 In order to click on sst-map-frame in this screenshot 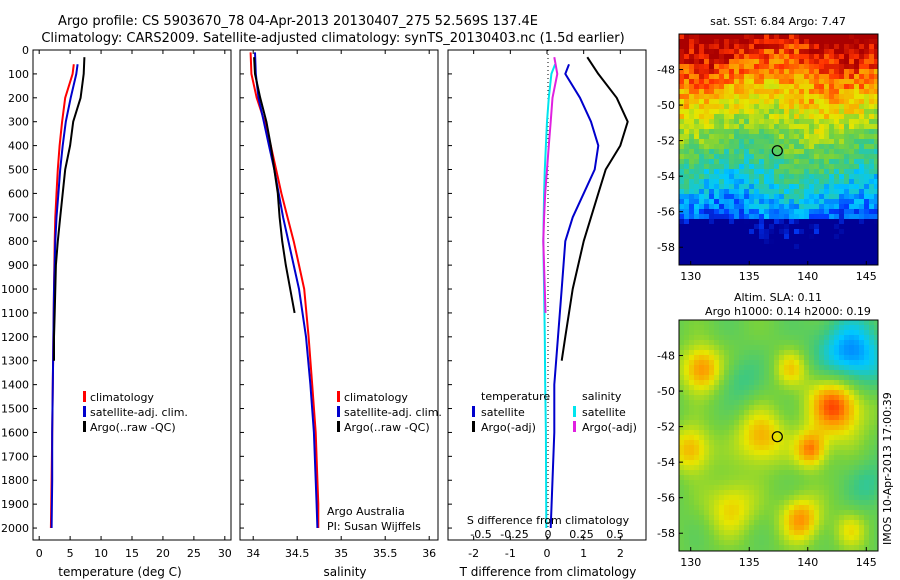, I will do `click(778, 149)`.